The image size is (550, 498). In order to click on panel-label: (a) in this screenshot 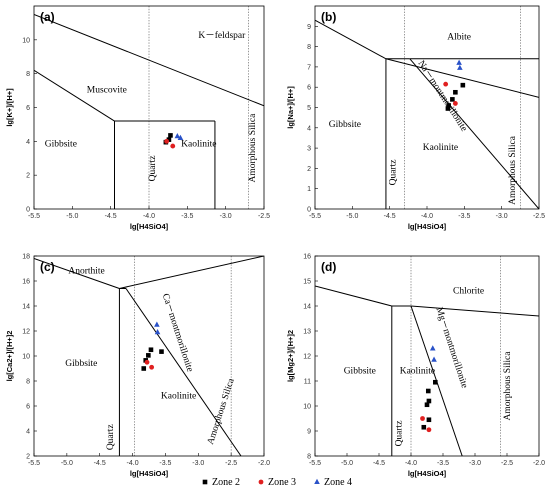, I will do `click(47, 17)`.